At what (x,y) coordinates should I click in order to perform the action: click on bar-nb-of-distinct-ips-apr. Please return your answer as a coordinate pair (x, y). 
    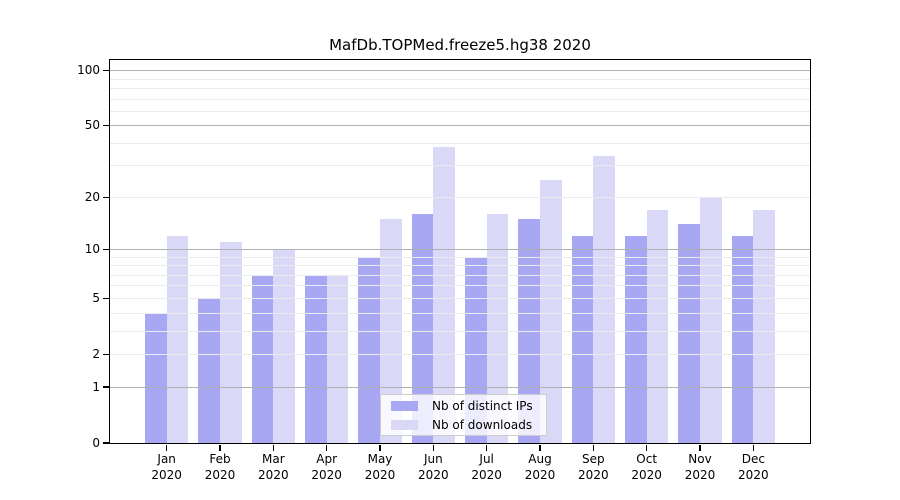
    Looking at the image, I should click on (316, 359).